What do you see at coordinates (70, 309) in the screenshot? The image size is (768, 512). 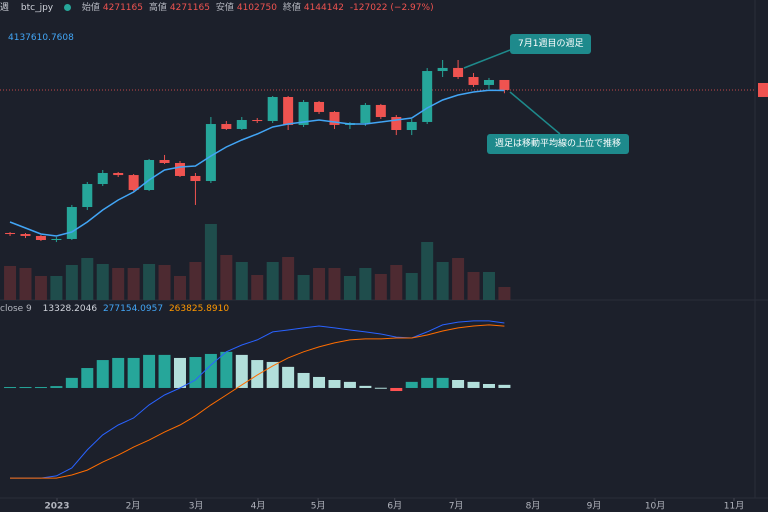 I see `hist-value: 13328.2046` at bounding box center [70, 309].